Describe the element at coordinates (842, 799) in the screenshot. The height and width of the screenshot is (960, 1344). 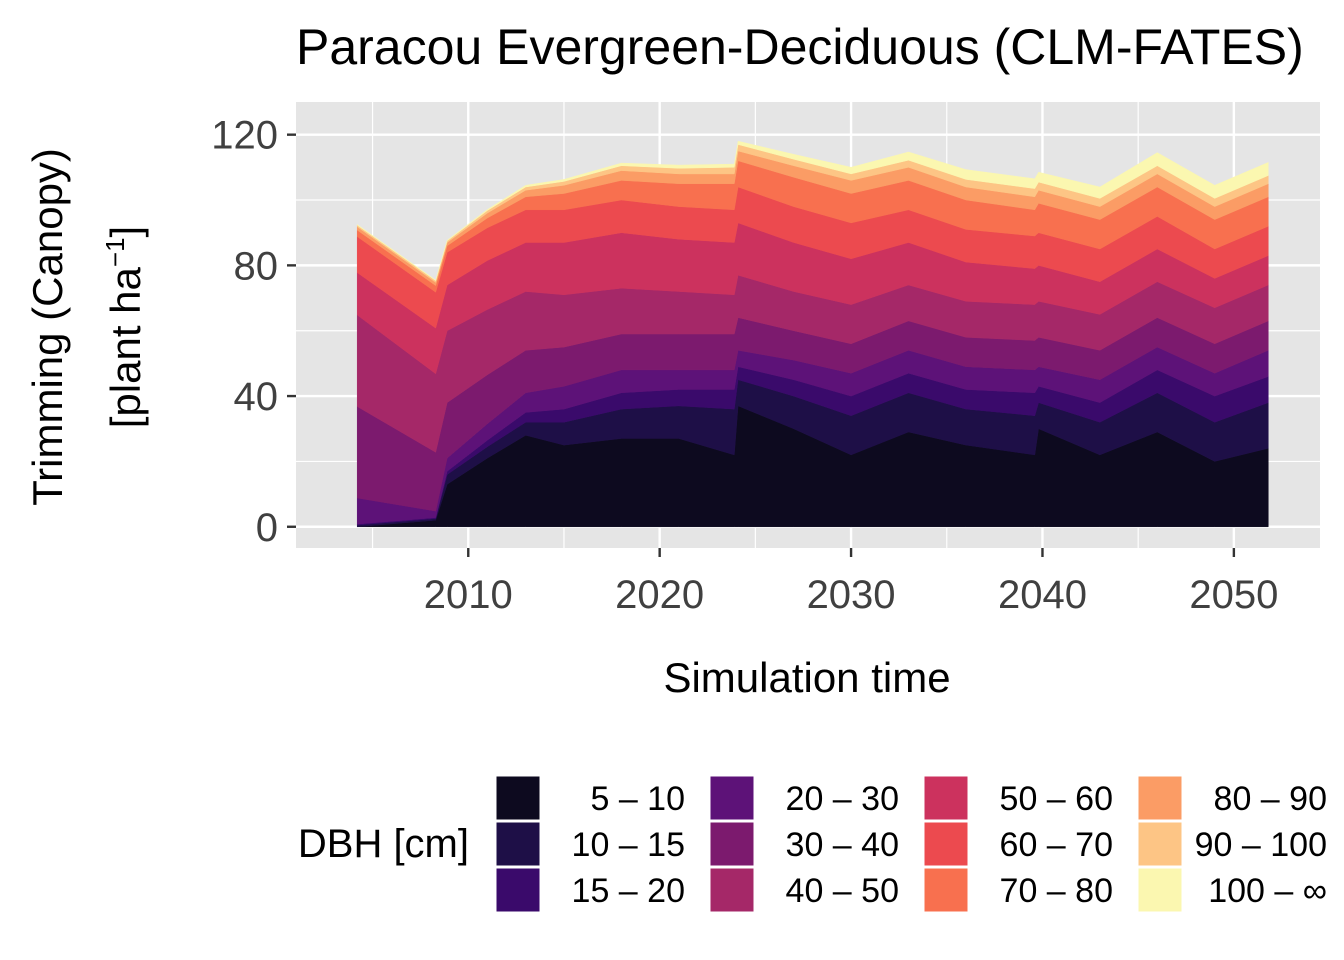
I see `legend-label: 20 – 30` at that location.